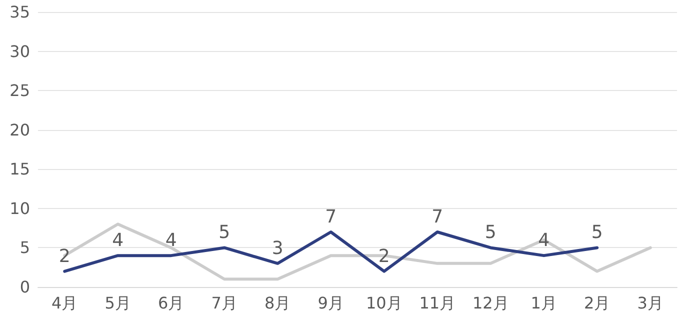 The height and width of the screenshot is (330, 685). Describe the element at coordinates (20, 208) in the screenshot. I see `y-tick-label: 10` at that location.